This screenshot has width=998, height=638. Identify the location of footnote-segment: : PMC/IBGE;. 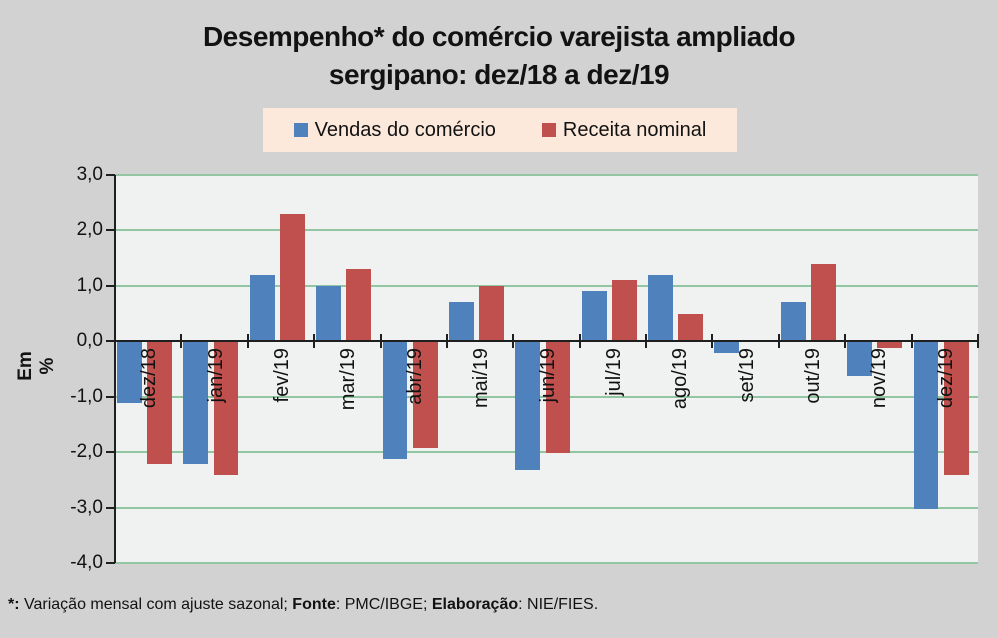
(383, 604).